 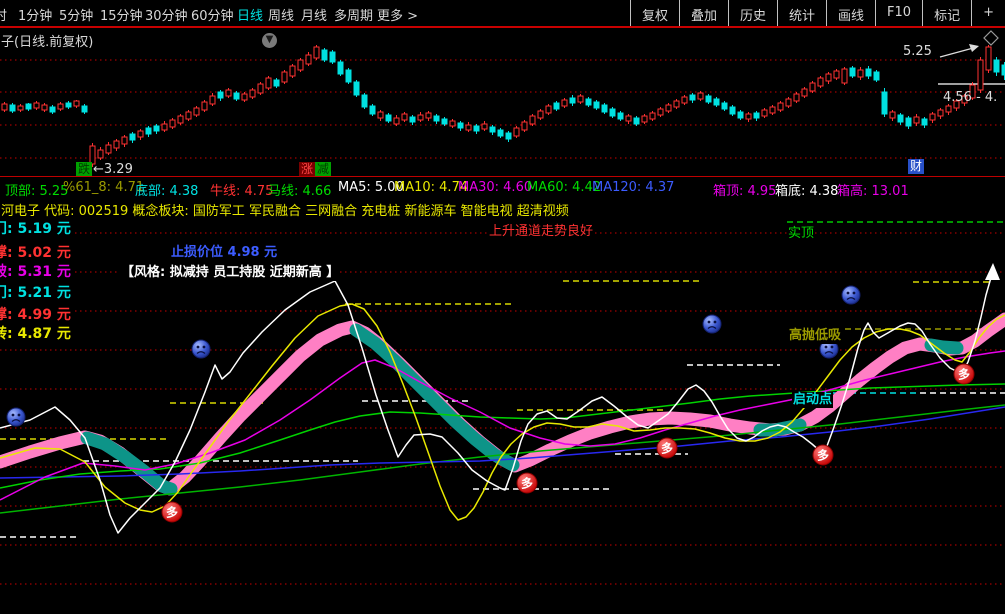 I want to click on toolbar-action-7: +, so click(x=988, y=13).